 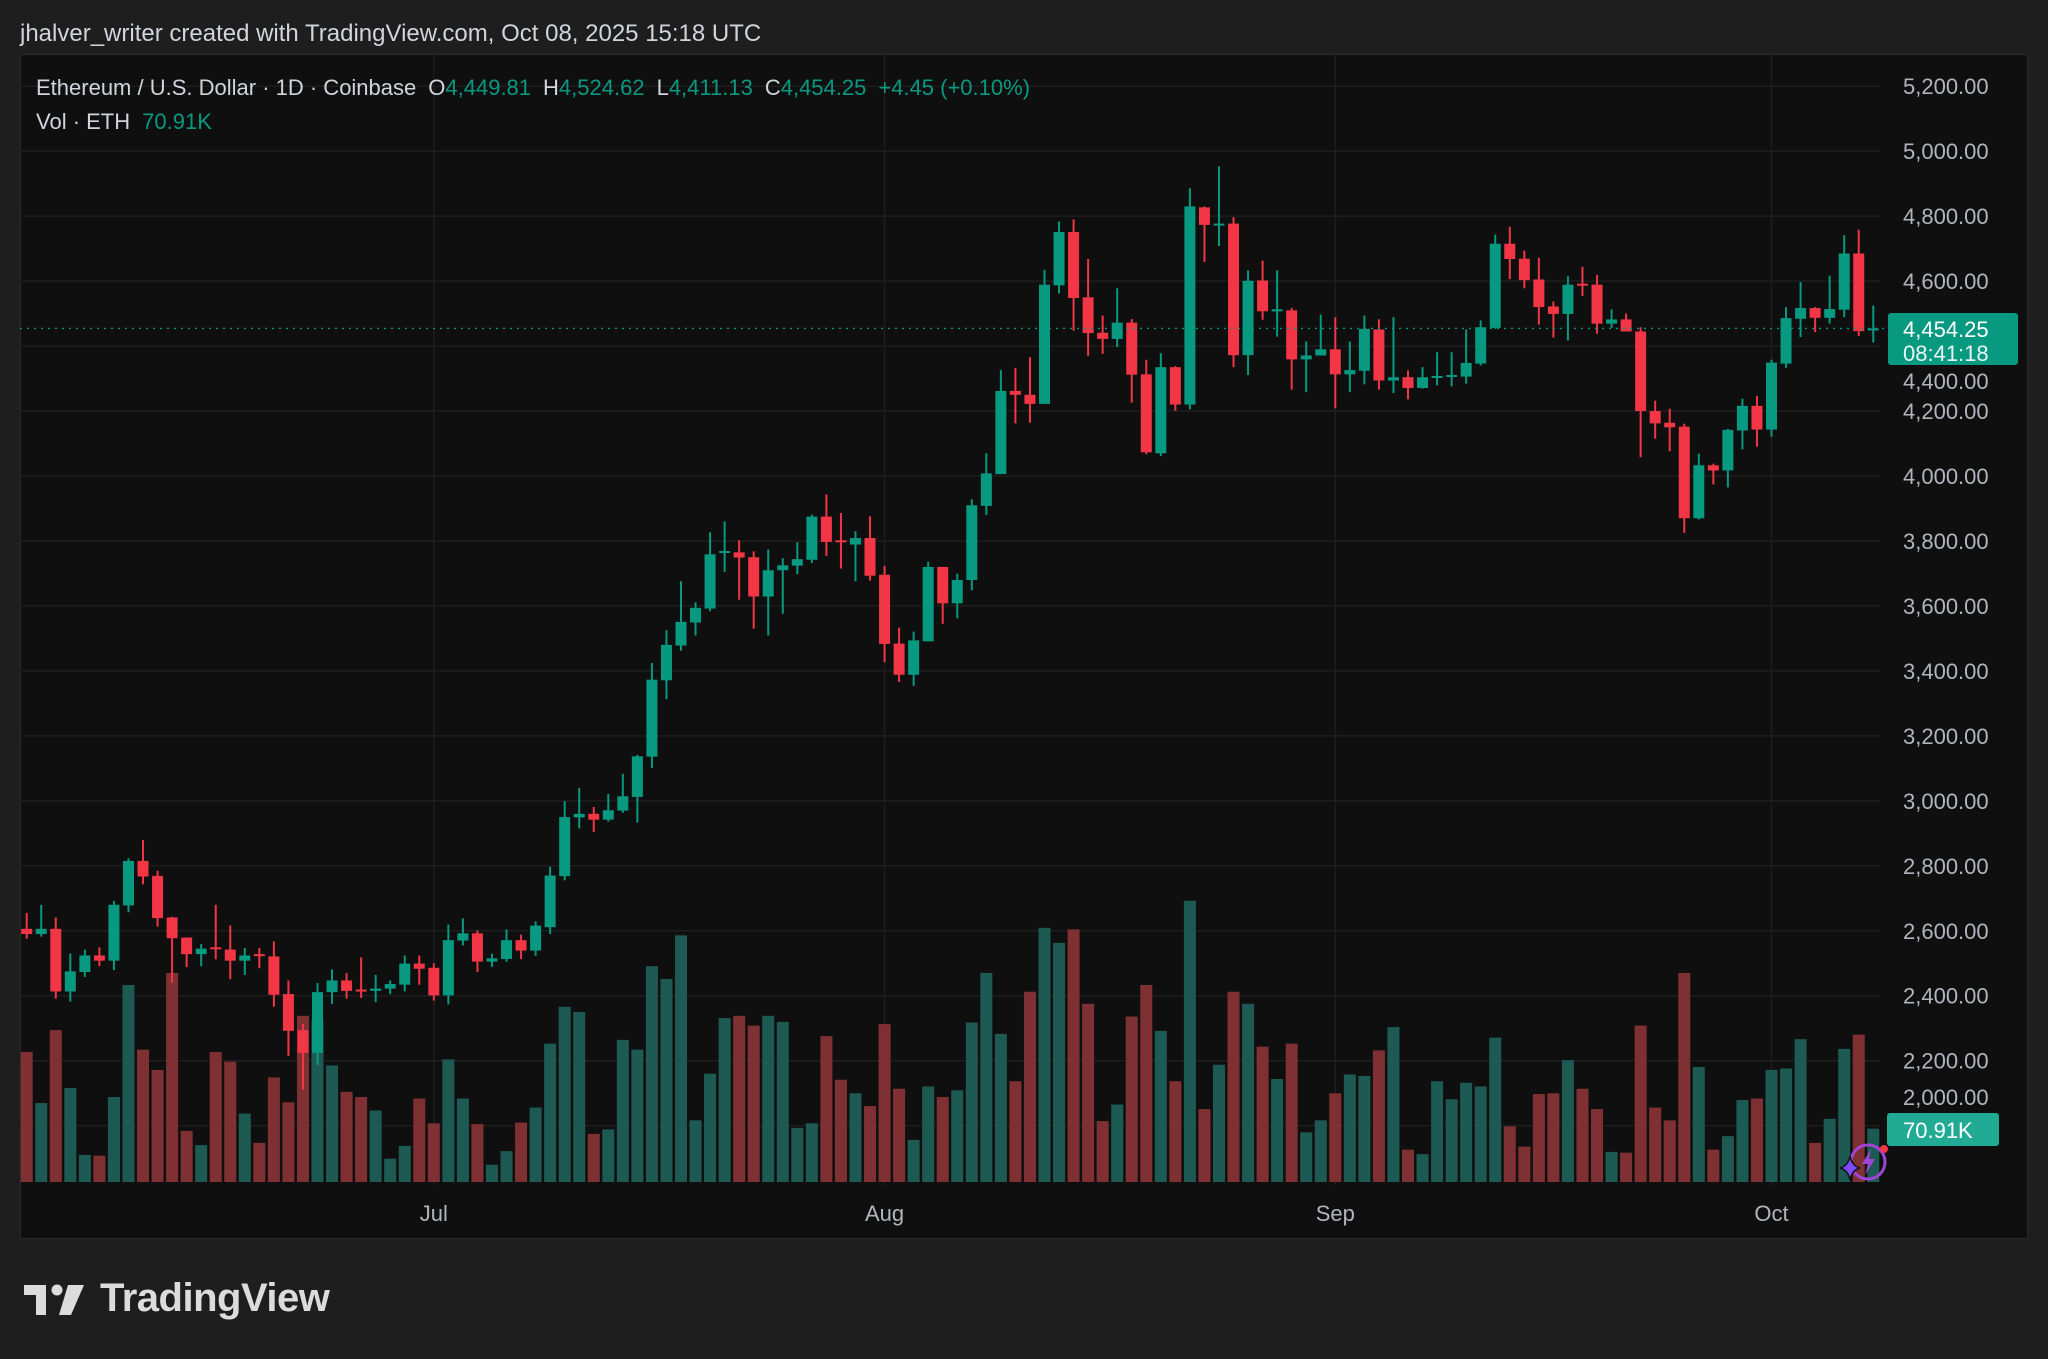 What do you see at coordinates (177, 1298) in the screenshot?
I see `tradingview-logo: TradingView` at bounding box center [177, 1298].